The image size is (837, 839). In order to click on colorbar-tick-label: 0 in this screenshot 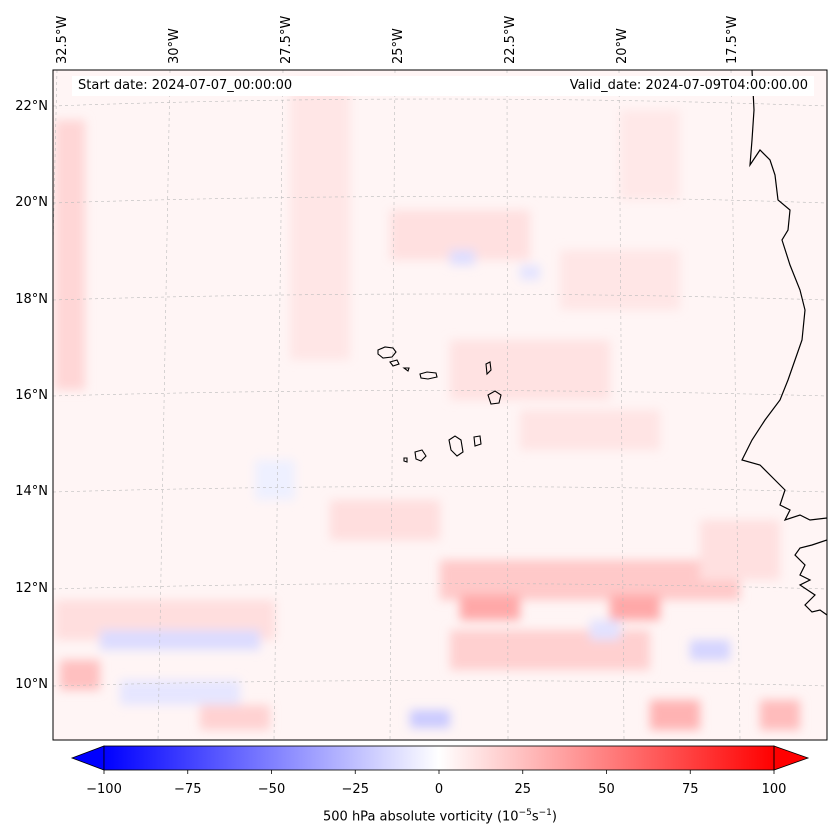, I will do `click(439, 789)`.